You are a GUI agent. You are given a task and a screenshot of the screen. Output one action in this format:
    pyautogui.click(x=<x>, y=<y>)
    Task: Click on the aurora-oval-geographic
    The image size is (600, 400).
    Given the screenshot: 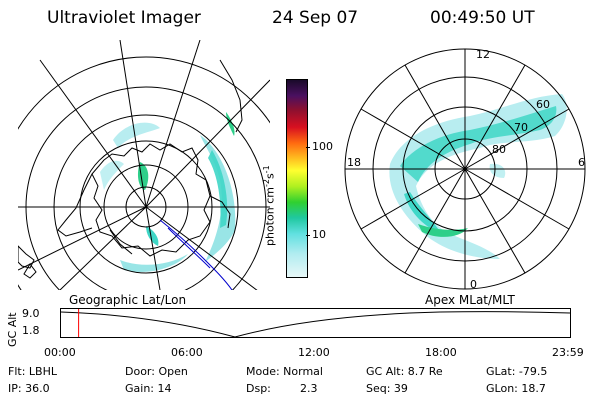 What is the action you would take?
    pyautogui.click(x=168, y=192)
    